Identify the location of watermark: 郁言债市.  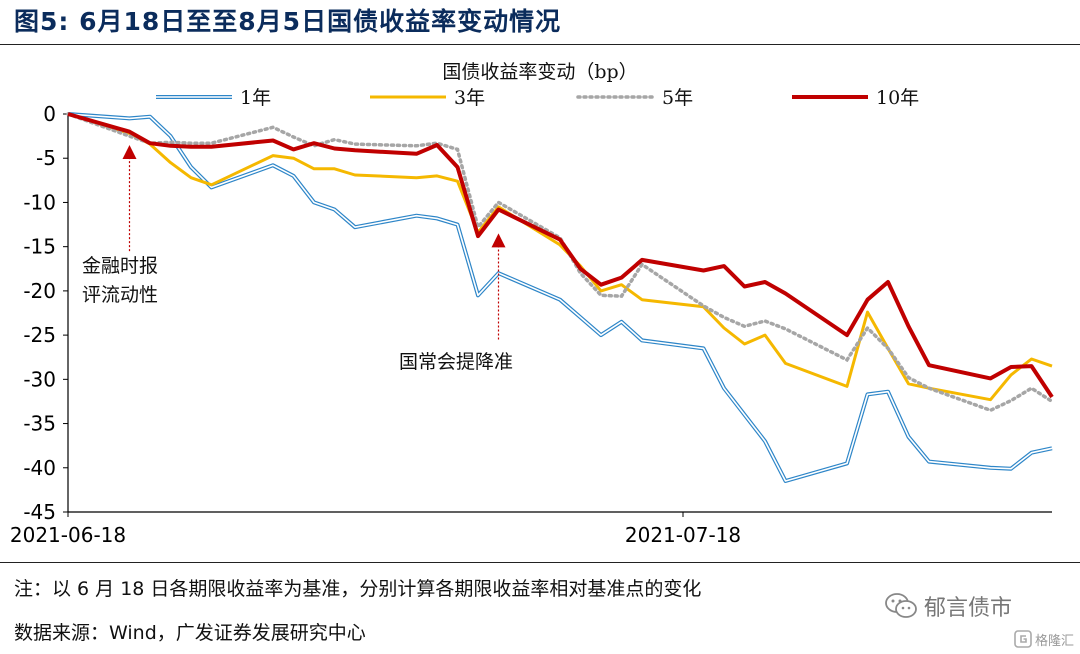
(948, 606).